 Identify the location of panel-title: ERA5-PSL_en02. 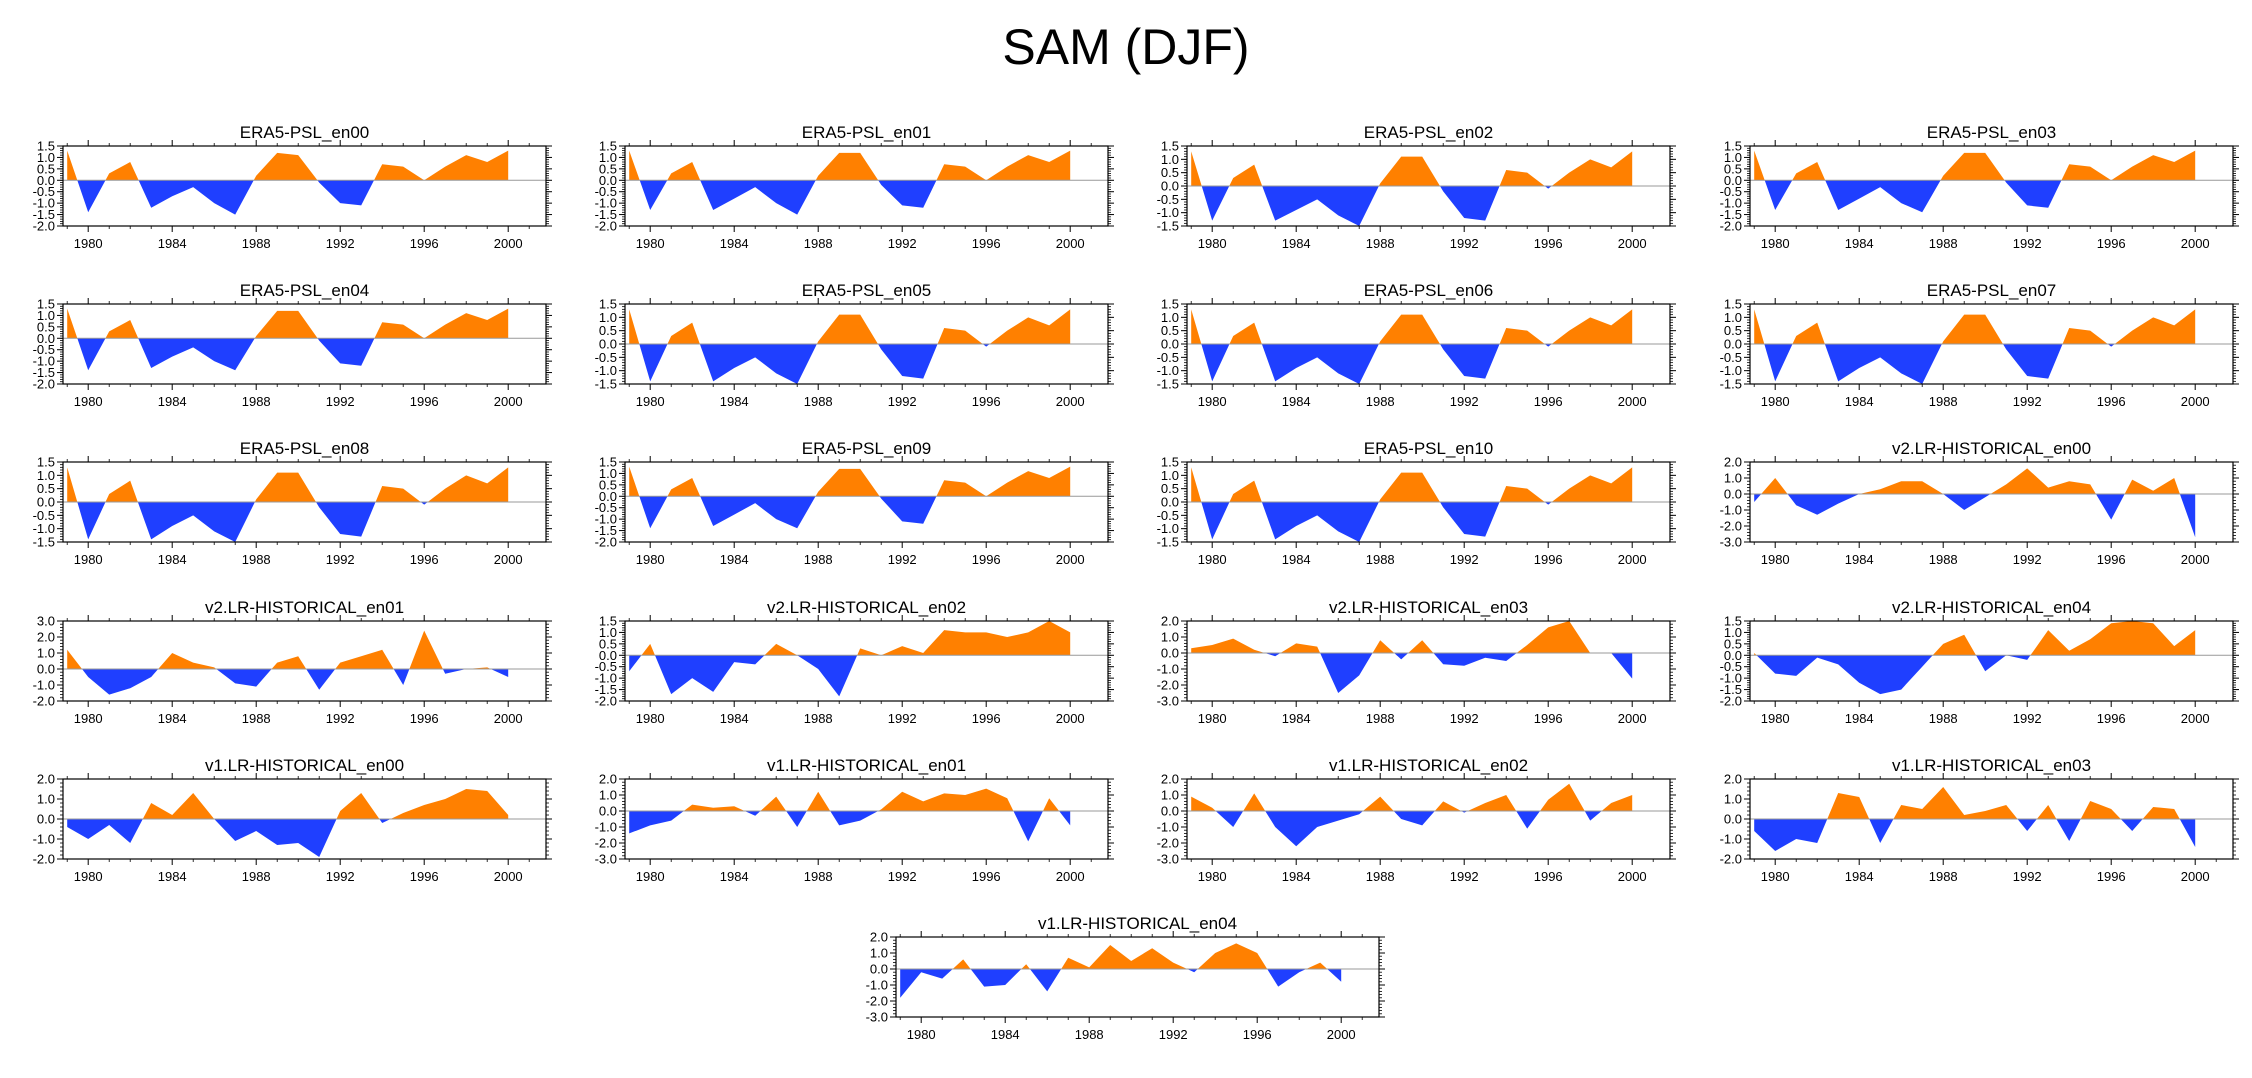
(1428, 132).